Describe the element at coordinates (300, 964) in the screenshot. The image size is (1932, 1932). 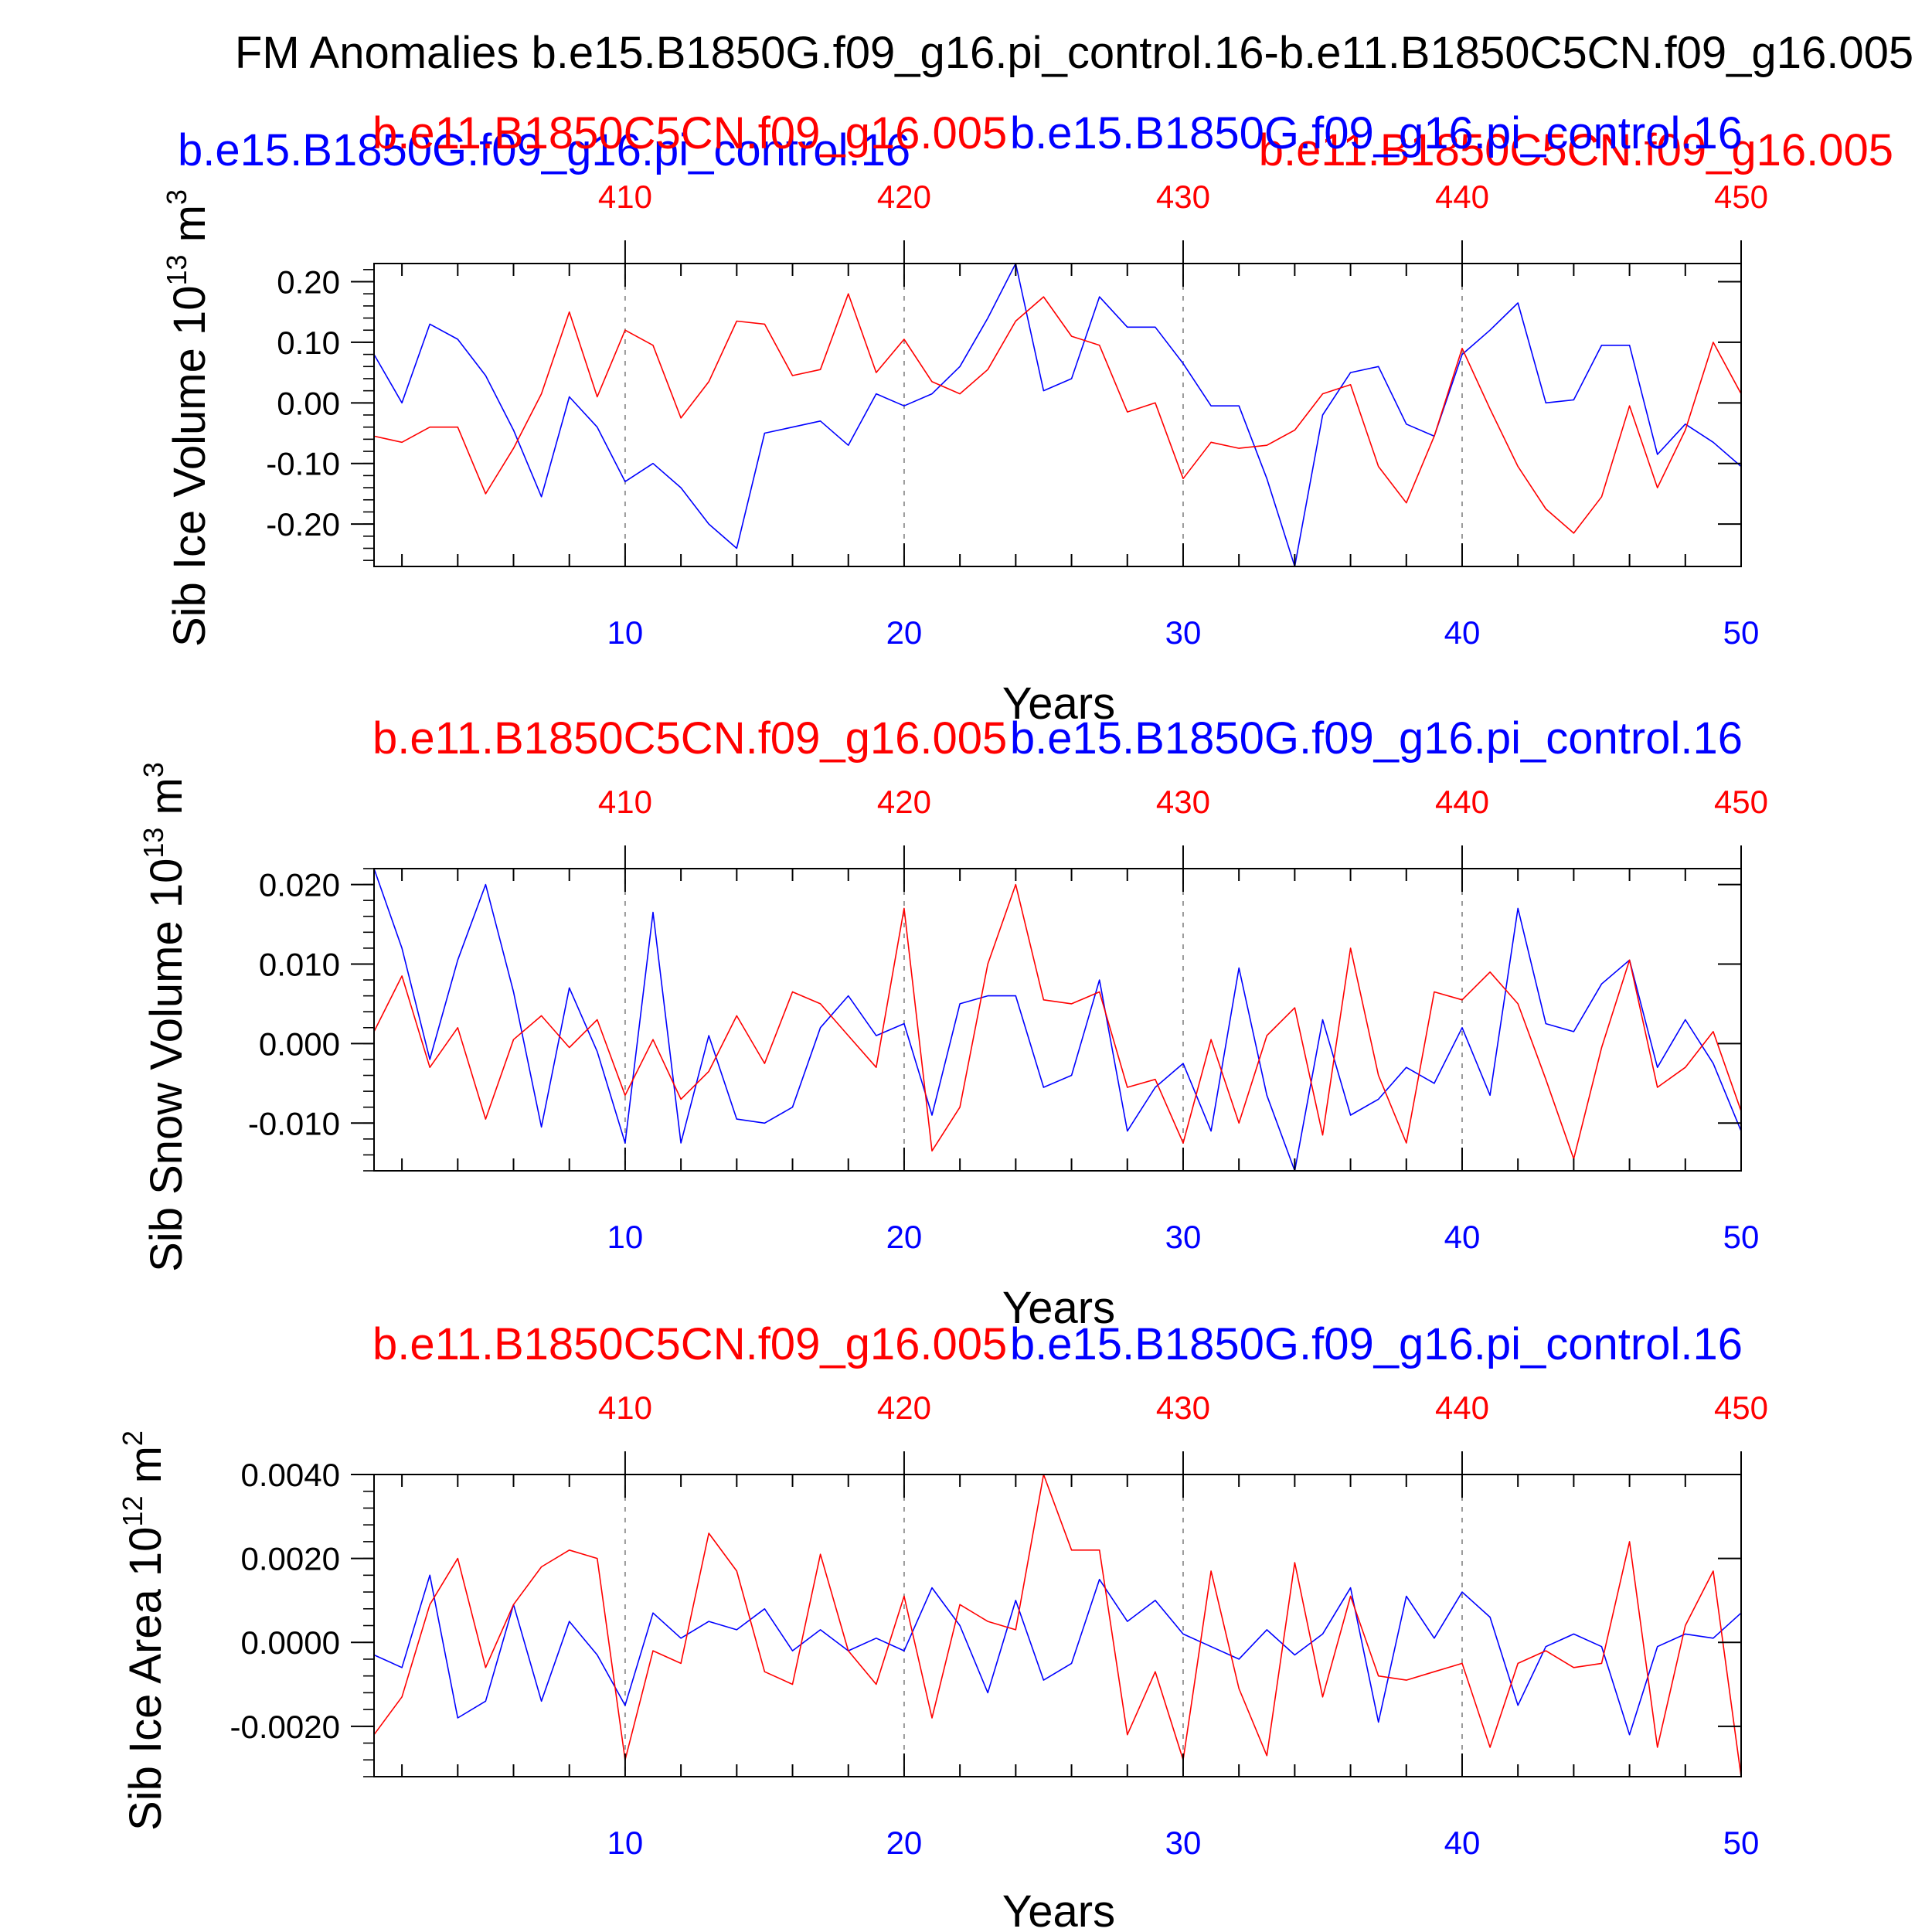
I see `y-tick-label: 0.010` at that location.